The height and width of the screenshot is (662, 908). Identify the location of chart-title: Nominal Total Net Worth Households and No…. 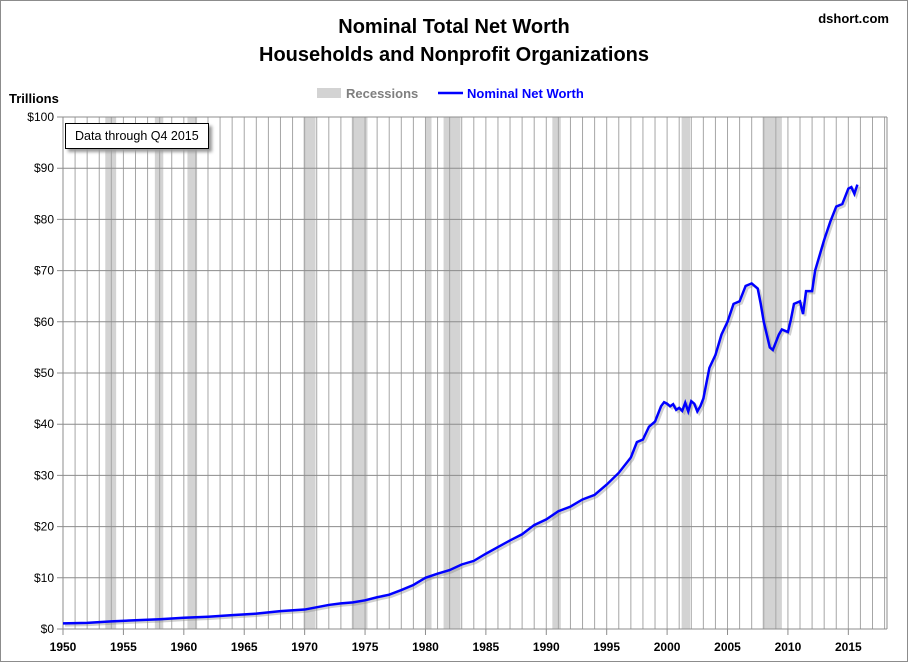
(454, 41).